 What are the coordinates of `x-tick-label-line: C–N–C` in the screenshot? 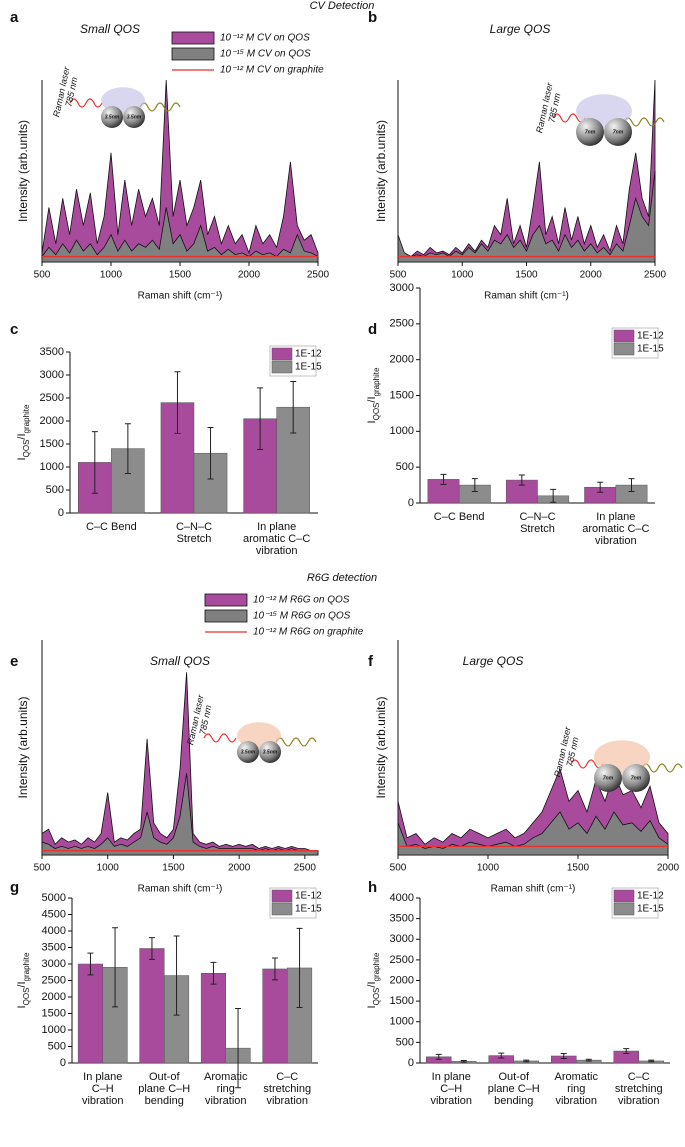 It's located at (194, 527).